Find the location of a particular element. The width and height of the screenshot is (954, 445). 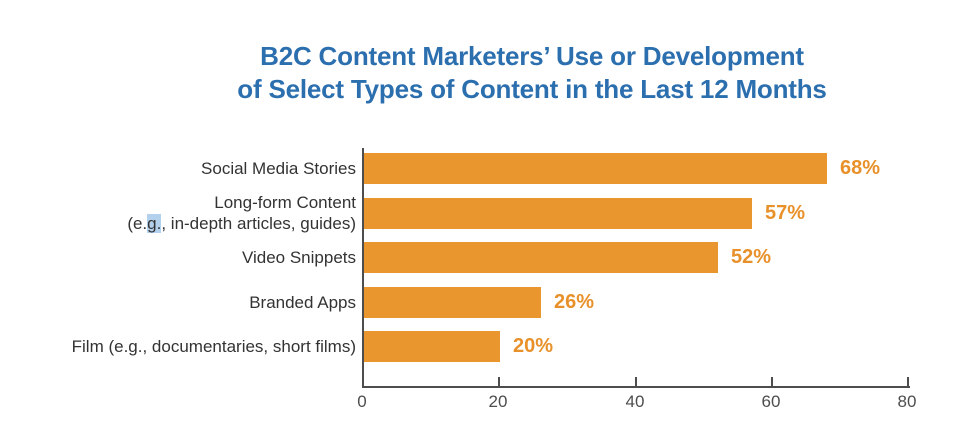

x-tick-label: 40 is located at coordinates (635, 401).